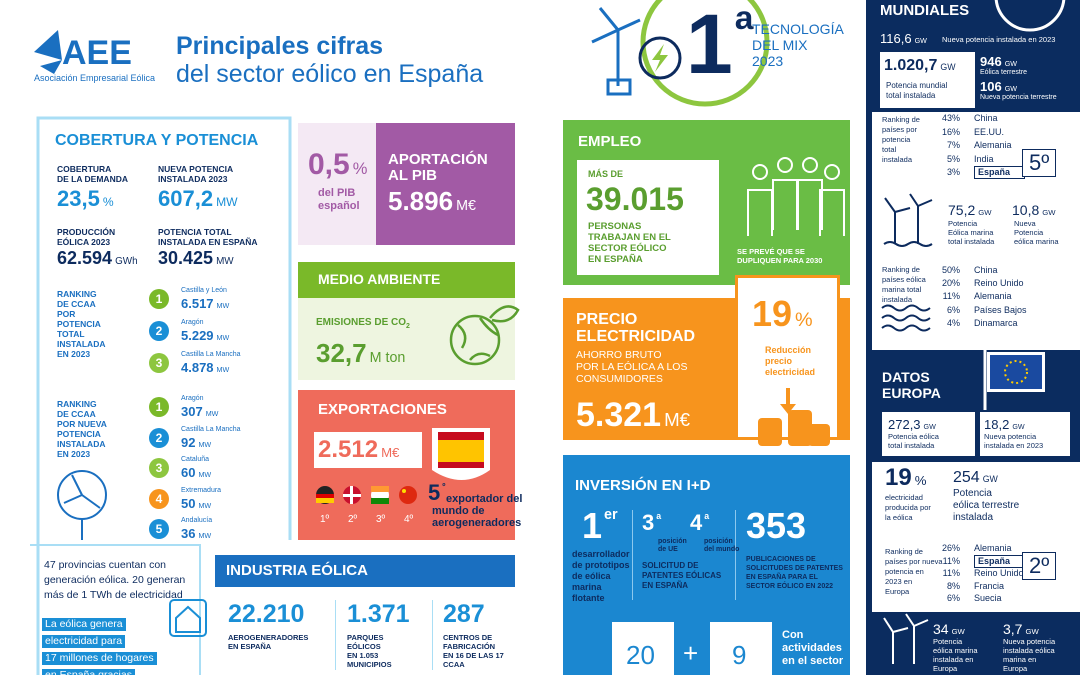 This screenshot has width=1080, height=675. Describe the element at coordinates (640, 655) in the screenshot. I see `rd-box-value: 20` at that location.